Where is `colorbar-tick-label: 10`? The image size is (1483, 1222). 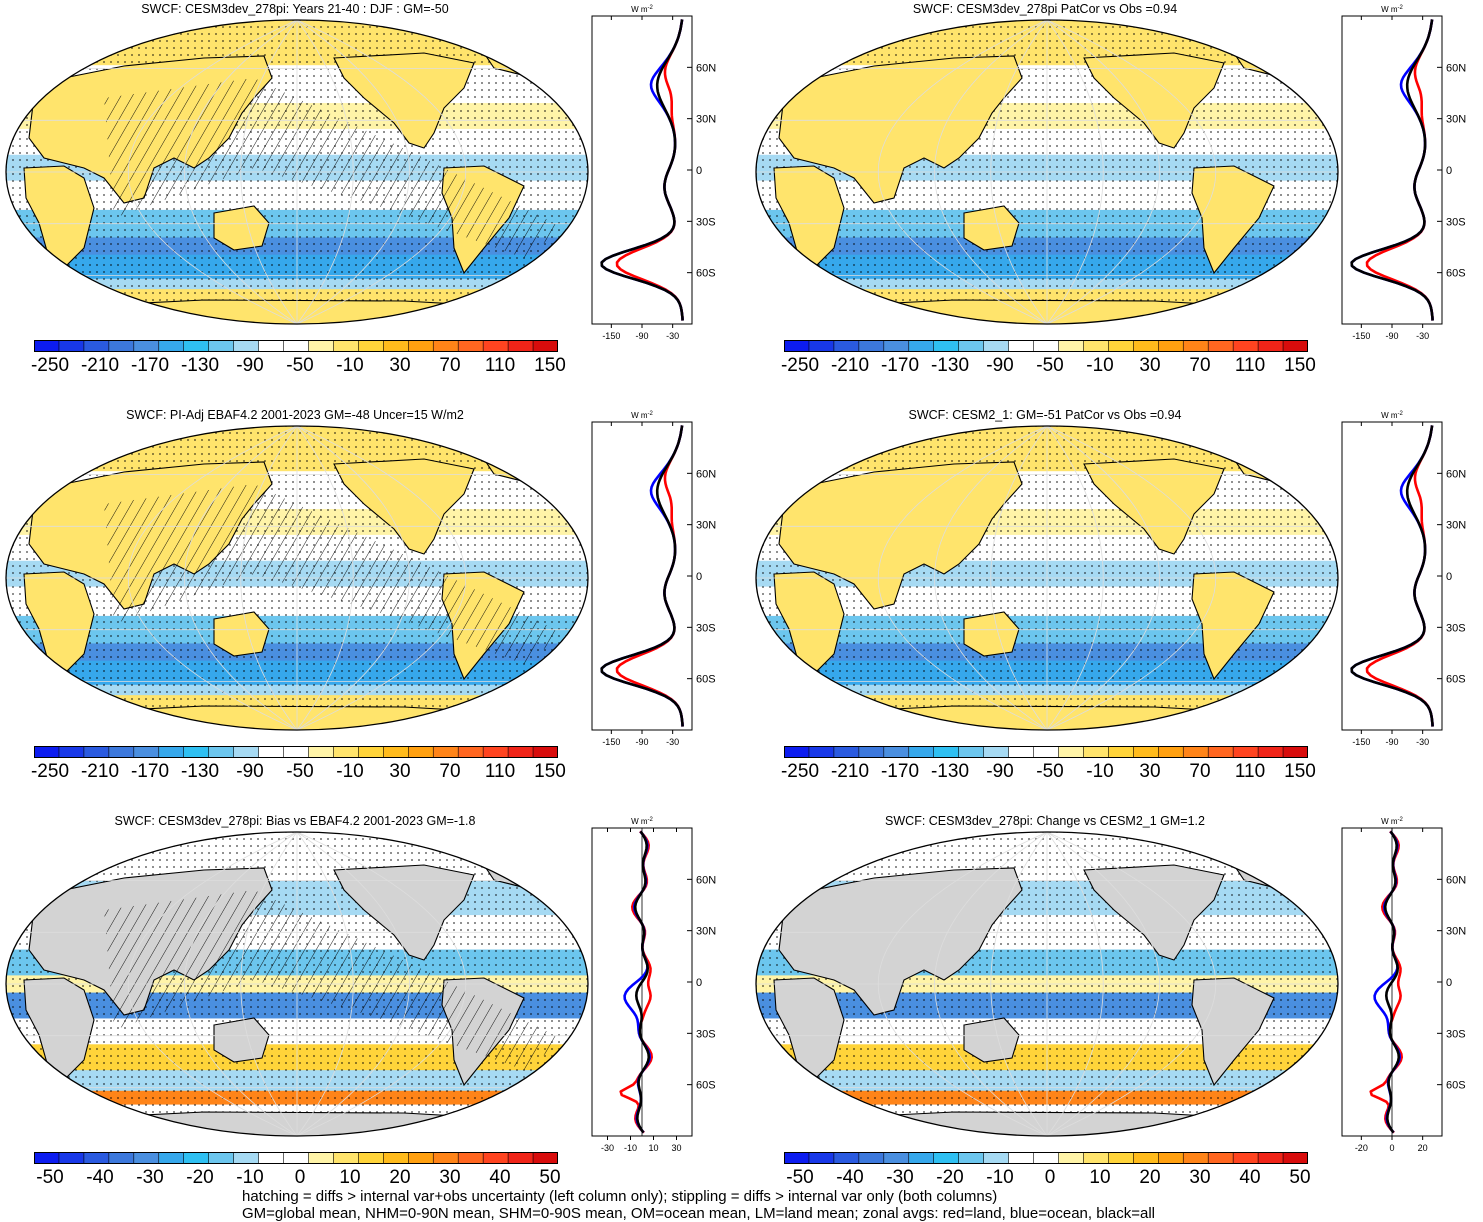
colorbar-tick-label: 10 is located at coordinates (350, 1177).